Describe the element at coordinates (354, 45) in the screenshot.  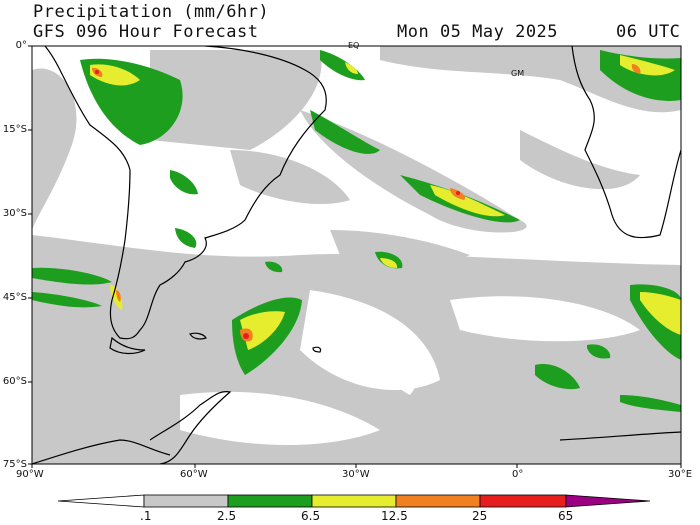
I see `equator-label: EQ` at that location.